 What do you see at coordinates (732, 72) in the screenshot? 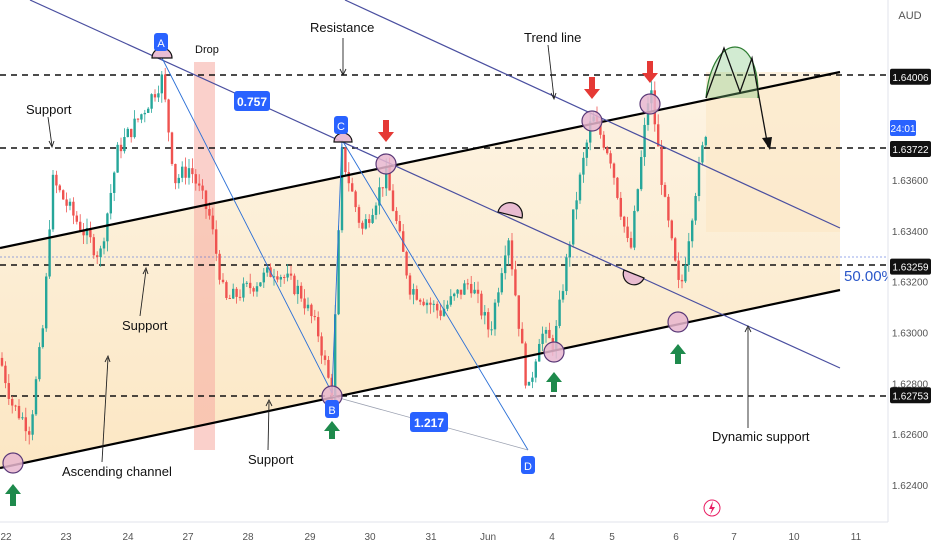
I see `projection-dome` at bounding box center [732, 72].